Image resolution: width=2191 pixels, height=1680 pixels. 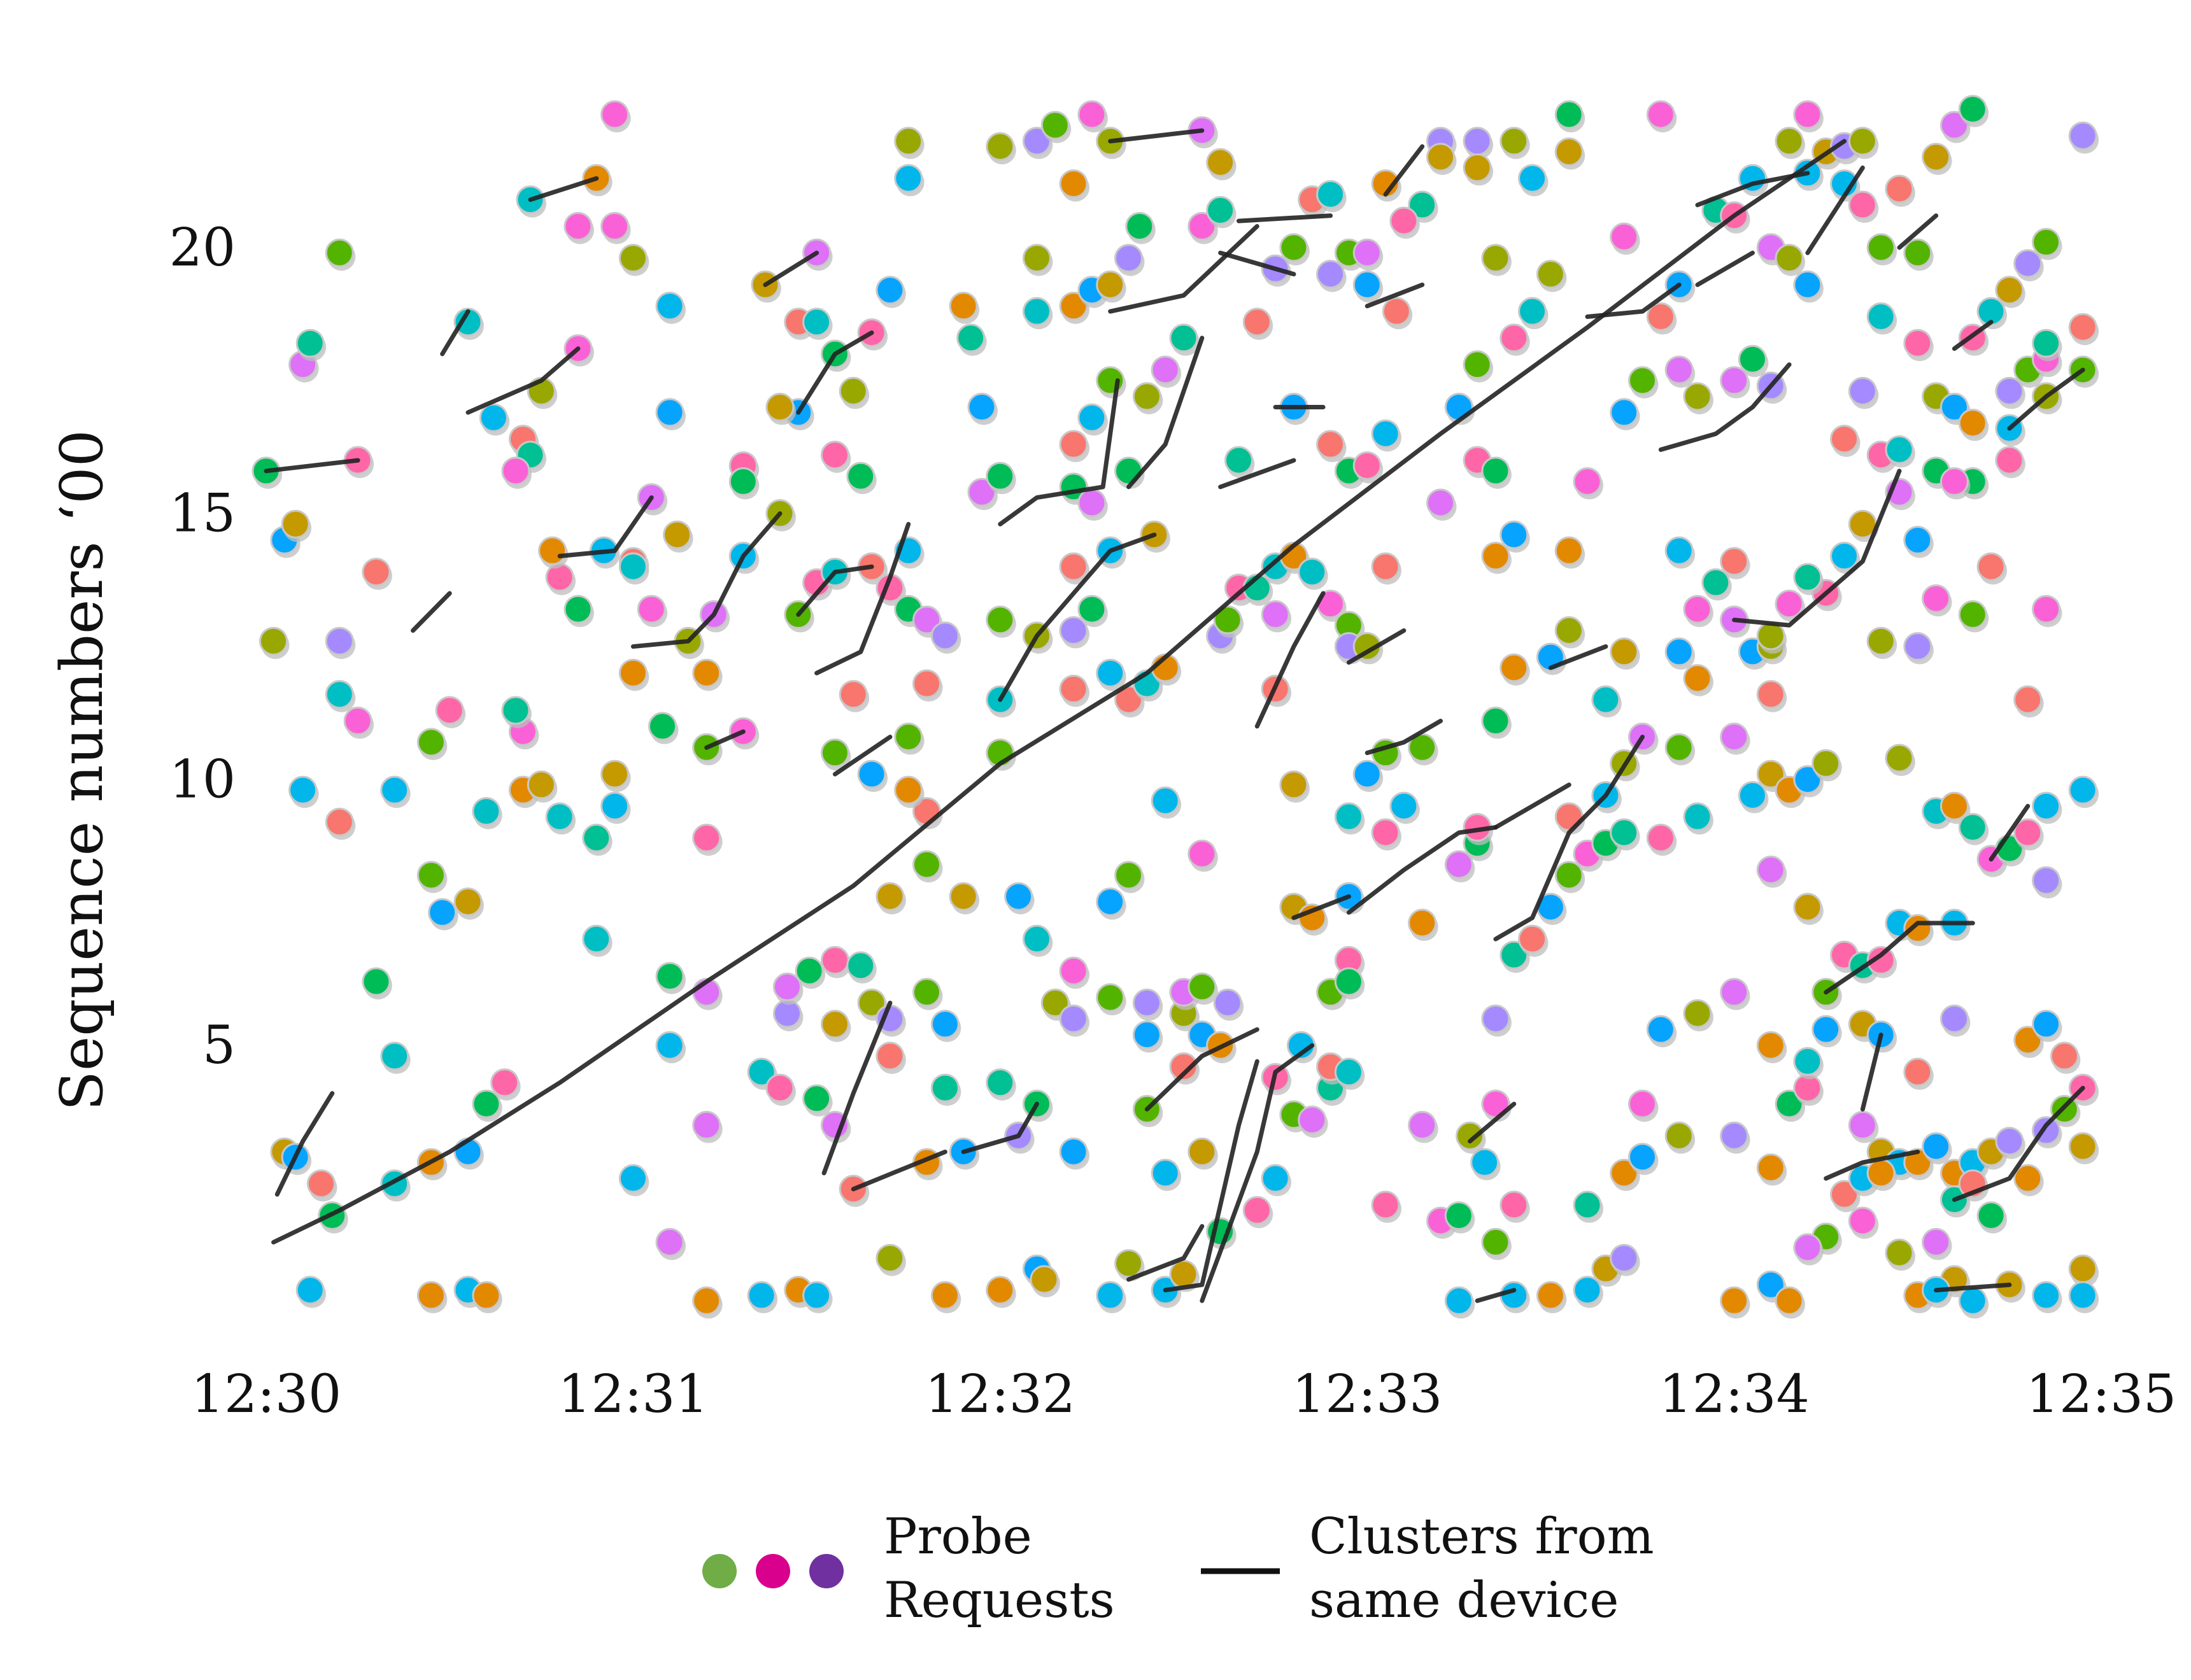 I want to click on legend-cluster-label-line2: same device, so click(x=1464, y=1600).